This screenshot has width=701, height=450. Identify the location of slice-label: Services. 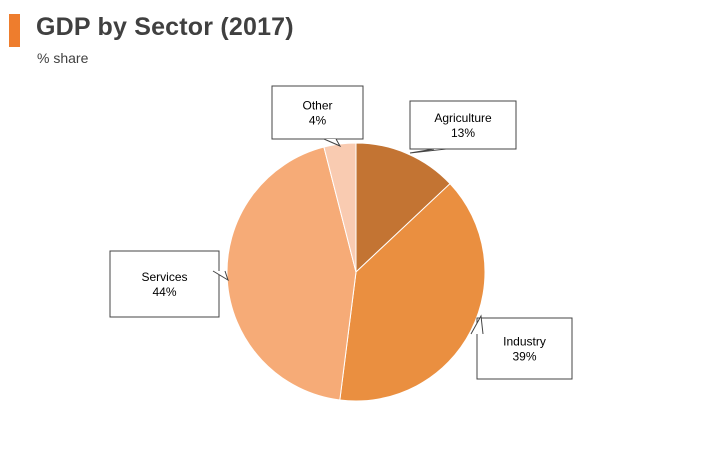
(164, 277).